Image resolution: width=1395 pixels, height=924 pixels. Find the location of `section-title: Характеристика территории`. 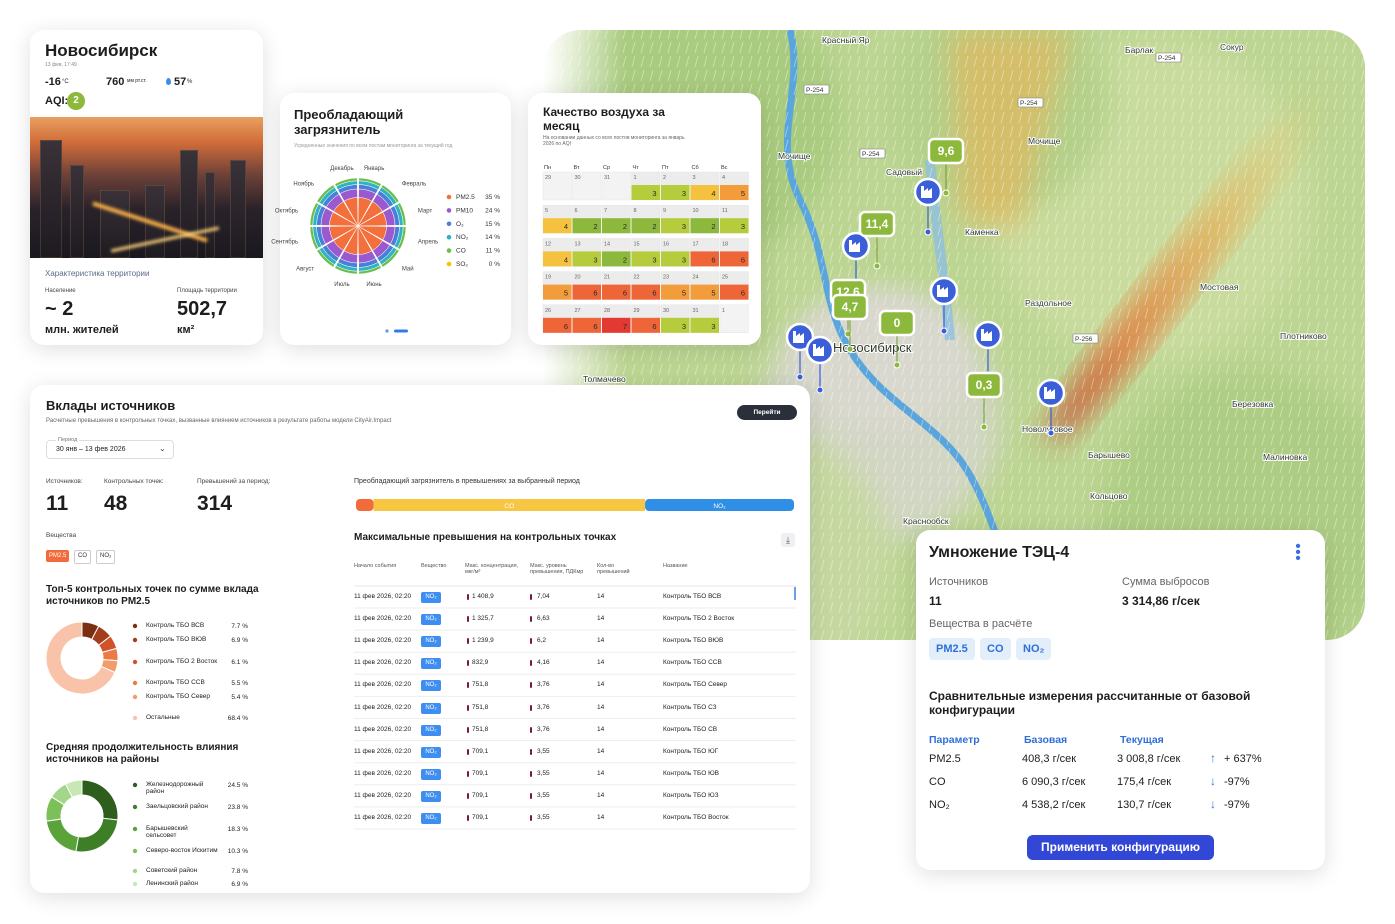

section-title: Характеристика территории is located at coordinates (97, 273).